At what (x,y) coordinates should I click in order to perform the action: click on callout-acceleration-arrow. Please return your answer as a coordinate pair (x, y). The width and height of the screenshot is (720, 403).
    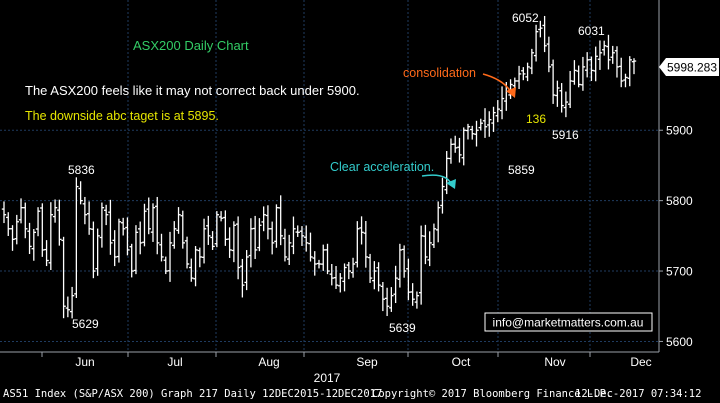
    Looking at the image, I should click on (438, 181).